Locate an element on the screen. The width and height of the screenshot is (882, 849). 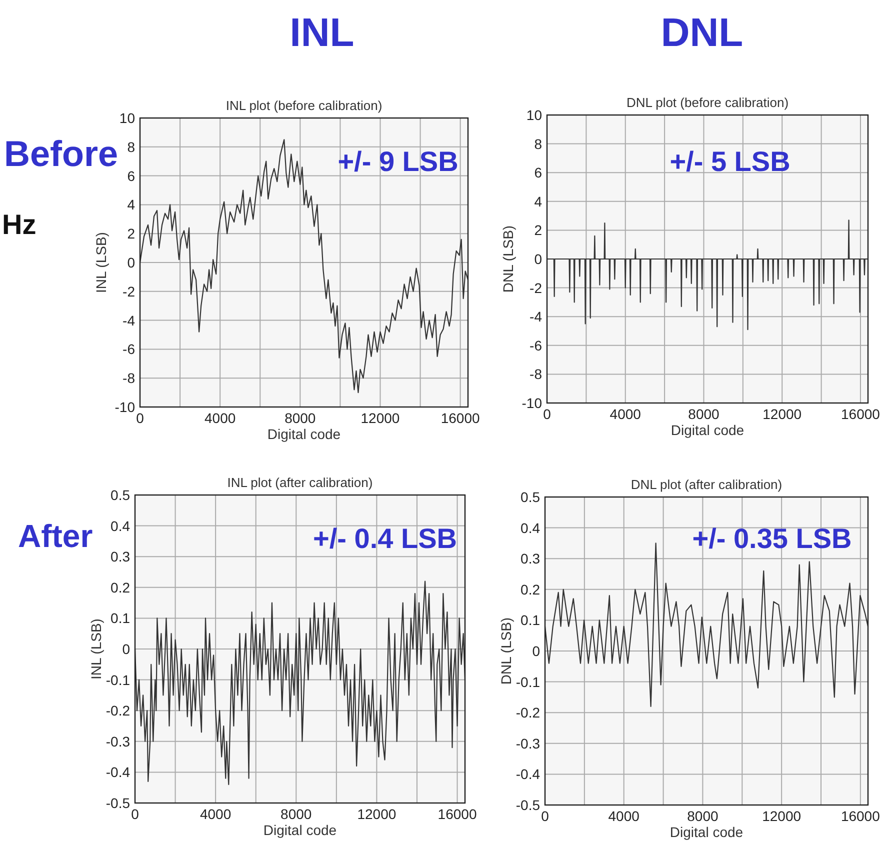
chart-title: INL plot (after calibration) is located at coordinates (300, 482).